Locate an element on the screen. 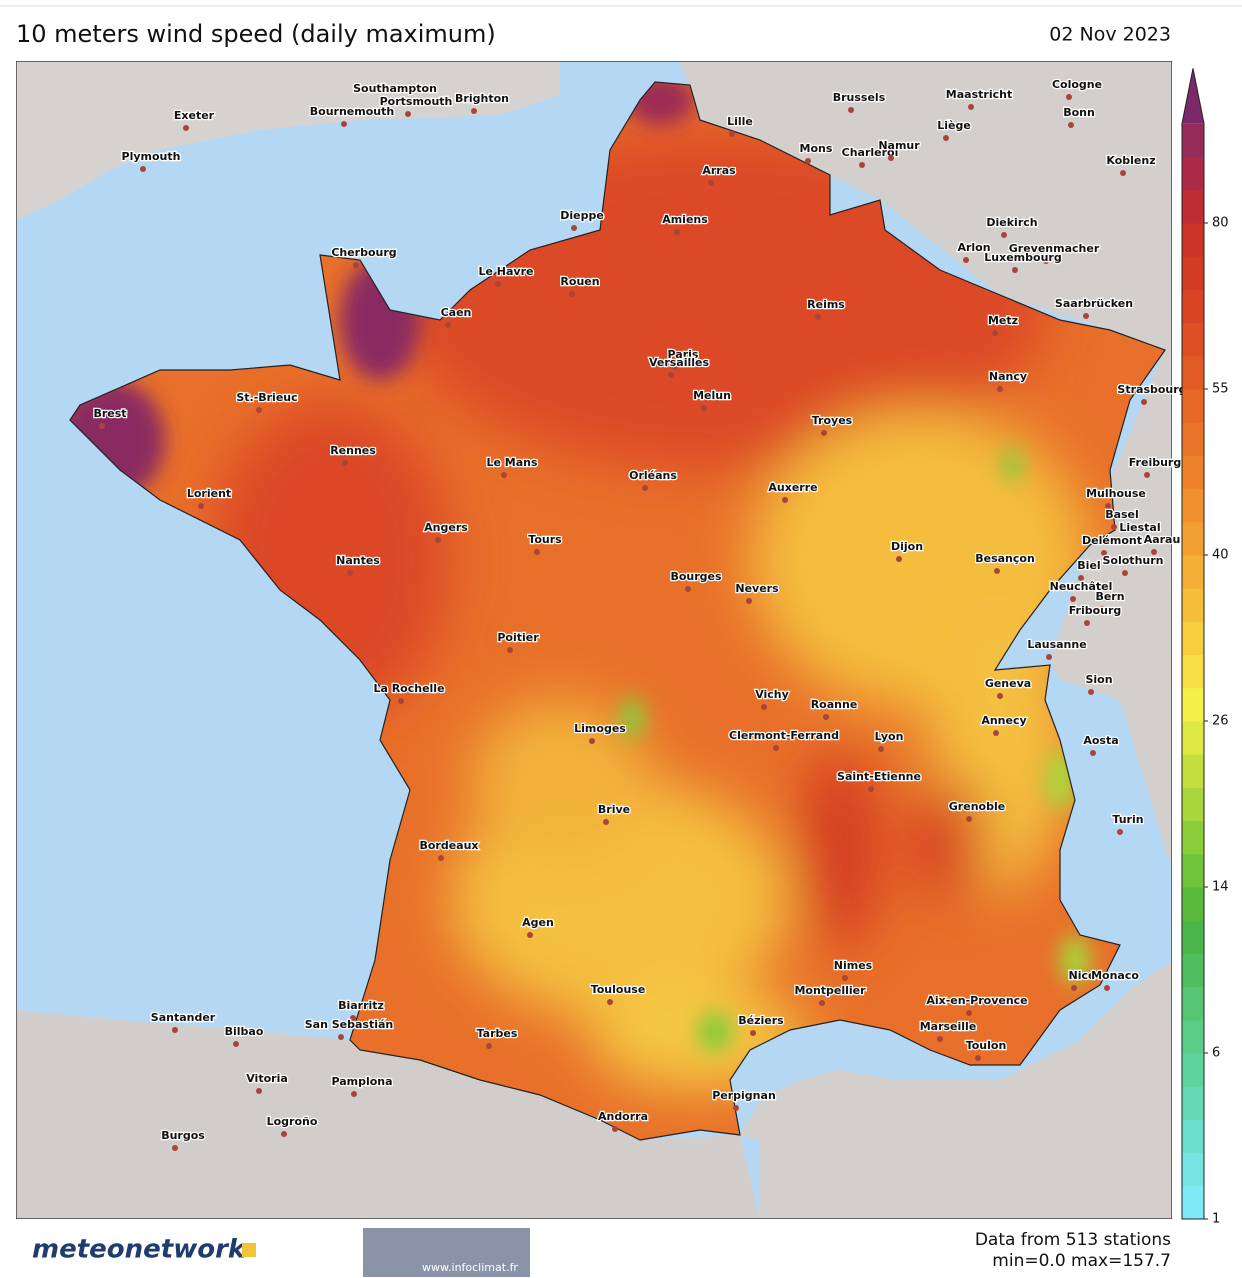  colorbar-outline is located at coordinates (1193, 644).